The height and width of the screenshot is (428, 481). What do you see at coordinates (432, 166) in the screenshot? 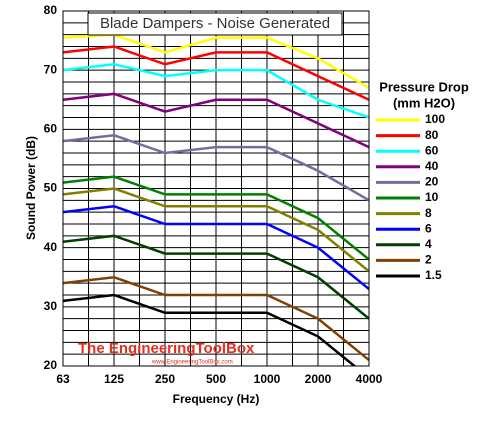
I see `legend-label: 40` at bounding box center [432, 166].